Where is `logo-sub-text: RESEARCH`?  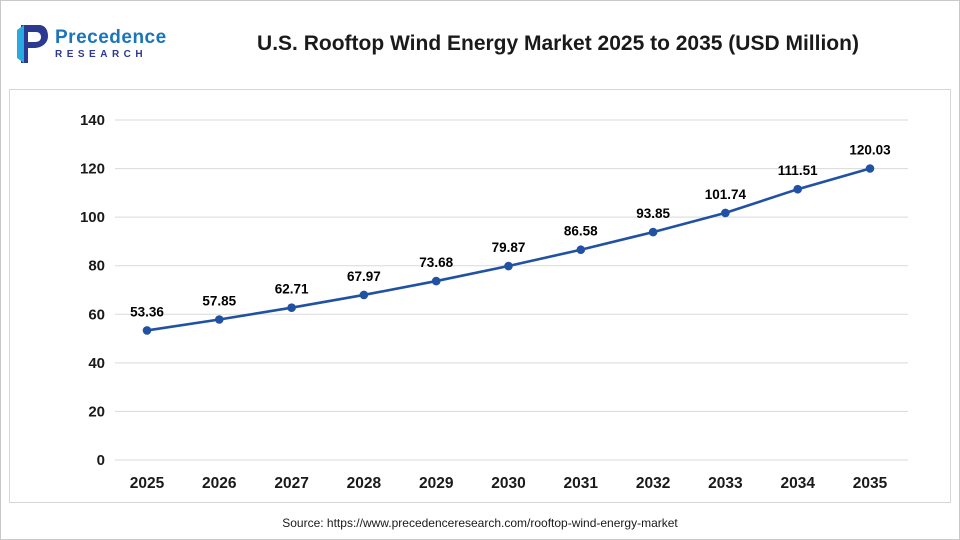
logo-sub-text: RESEARCH is located at coordinates (101, 54).